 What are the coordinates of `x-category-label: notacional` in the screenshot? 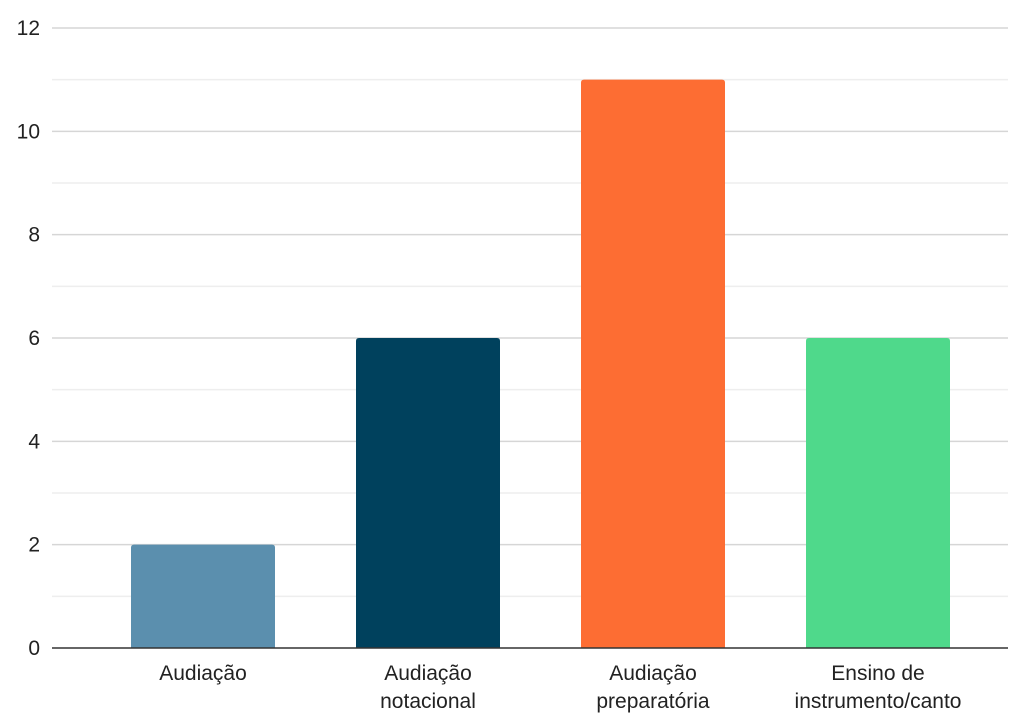 It's located at (428, 701).